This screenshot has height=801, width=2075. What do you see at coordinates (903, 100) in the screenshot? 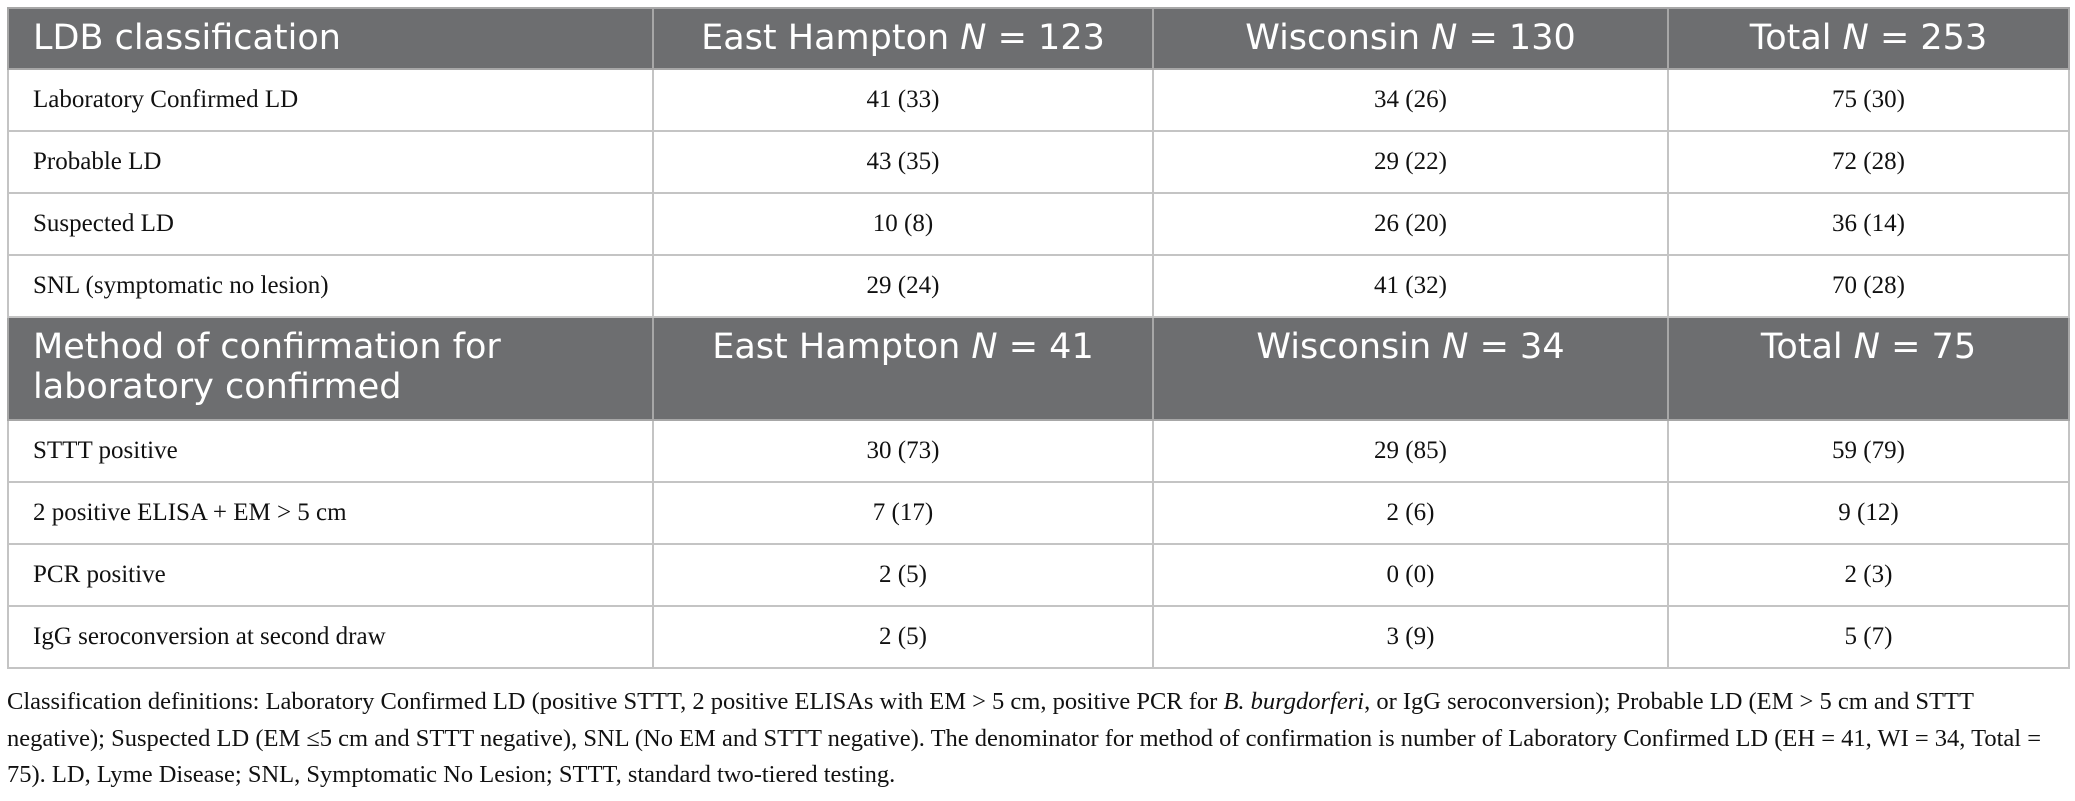
I see `cell-value: 41 (33)` at bounding box center [903, 100].